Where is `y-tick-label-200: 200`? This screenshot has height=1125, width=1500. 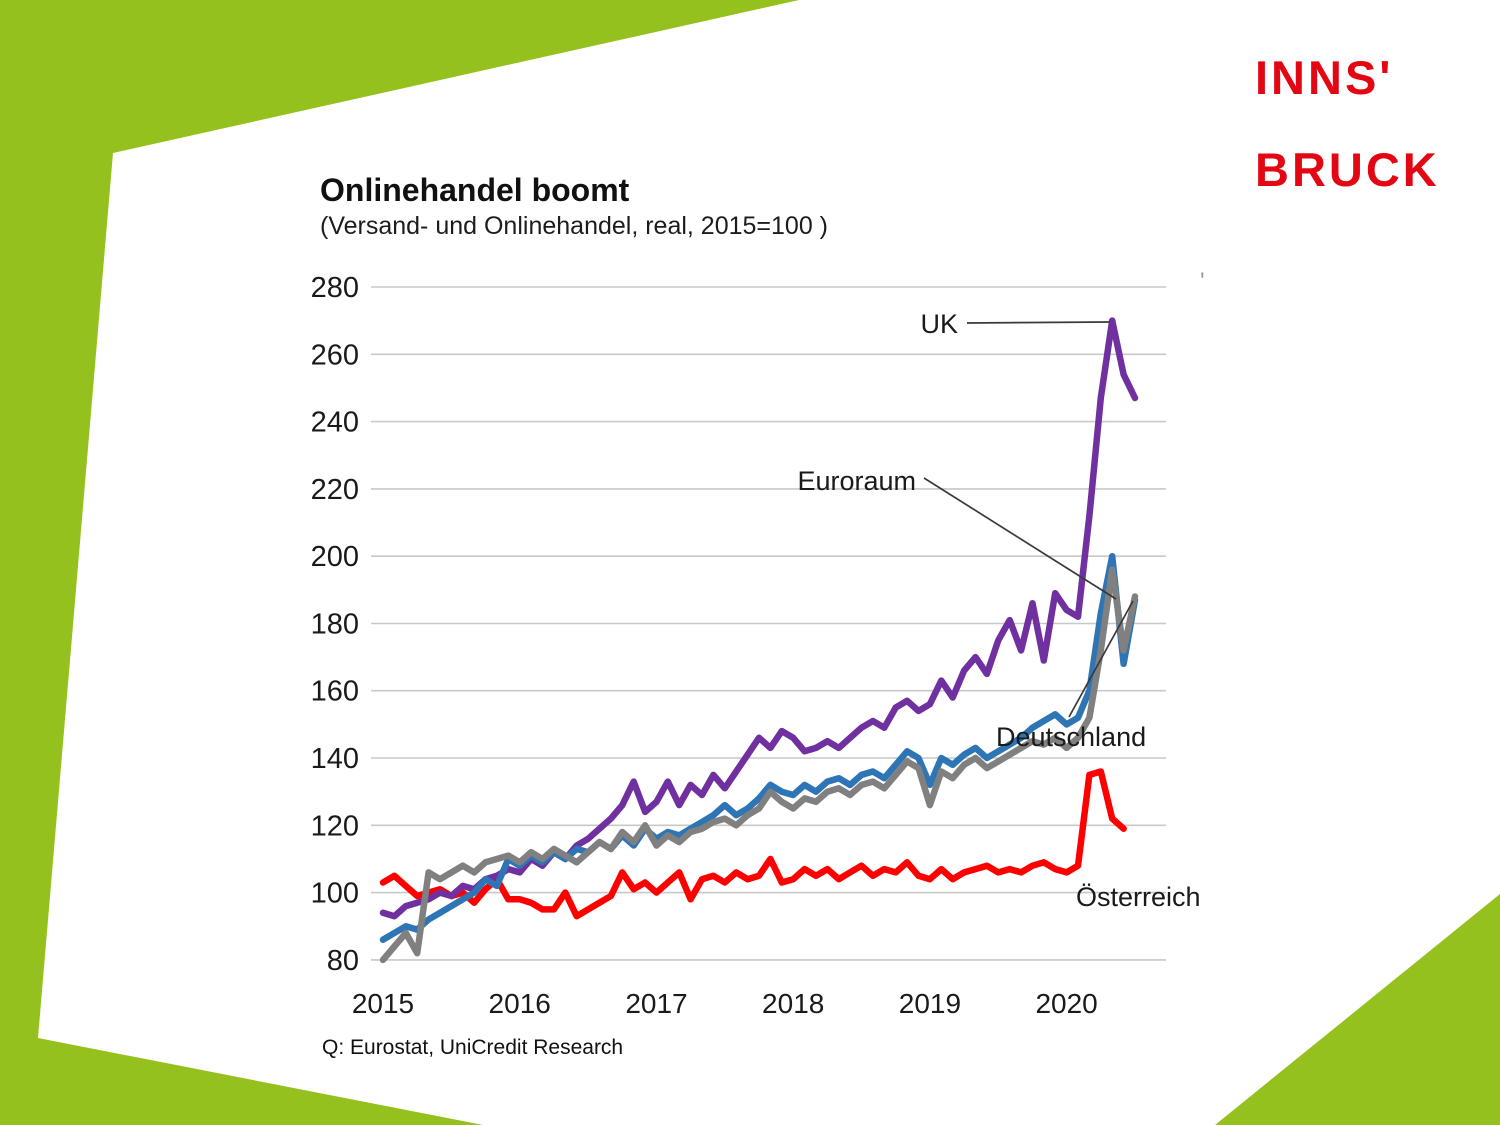 y-tick-label-200: 200 is located at coordinates (335, 557).